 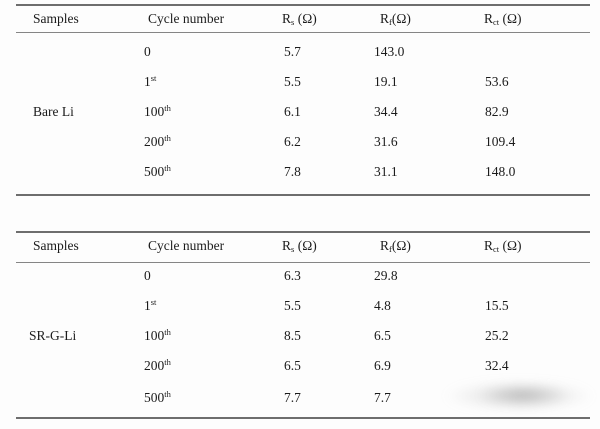 I want to click on table1-bottom-rule, so click(x=303, y=195).